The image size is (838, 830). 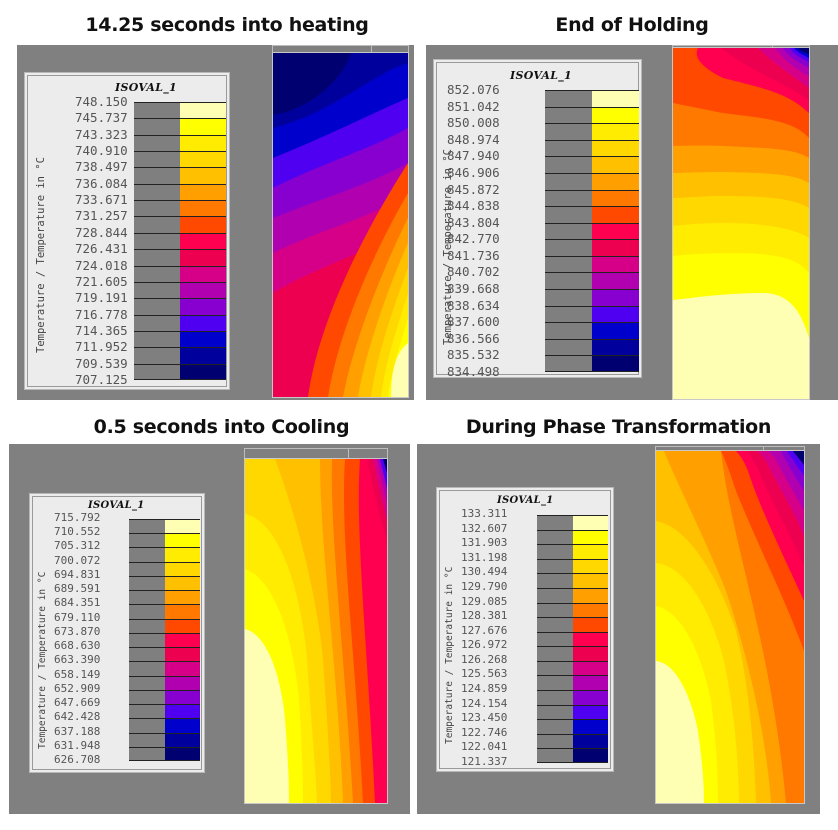 I want to click on legend-value: 684.351, so click(x=77, y=603).